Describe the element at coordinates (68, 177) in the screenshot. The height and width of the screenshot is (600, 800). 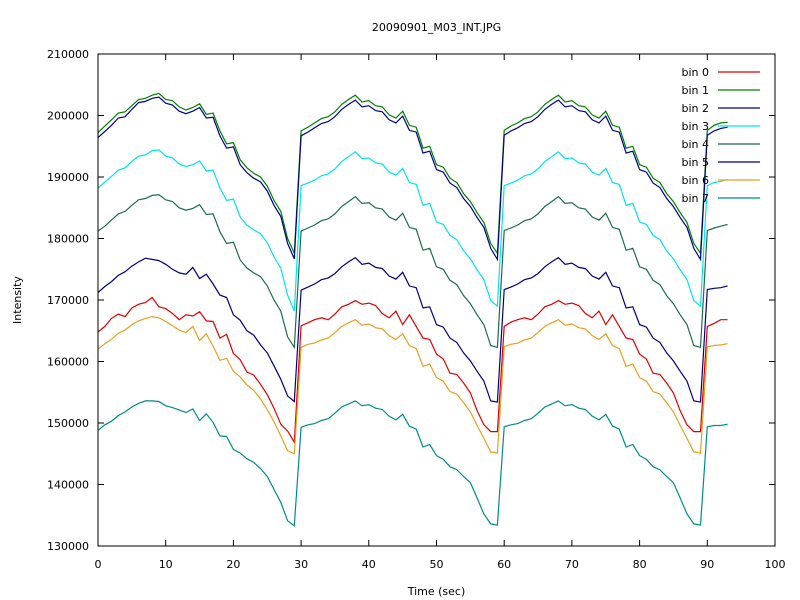
I see `y-tick-label: 190000` at that location.